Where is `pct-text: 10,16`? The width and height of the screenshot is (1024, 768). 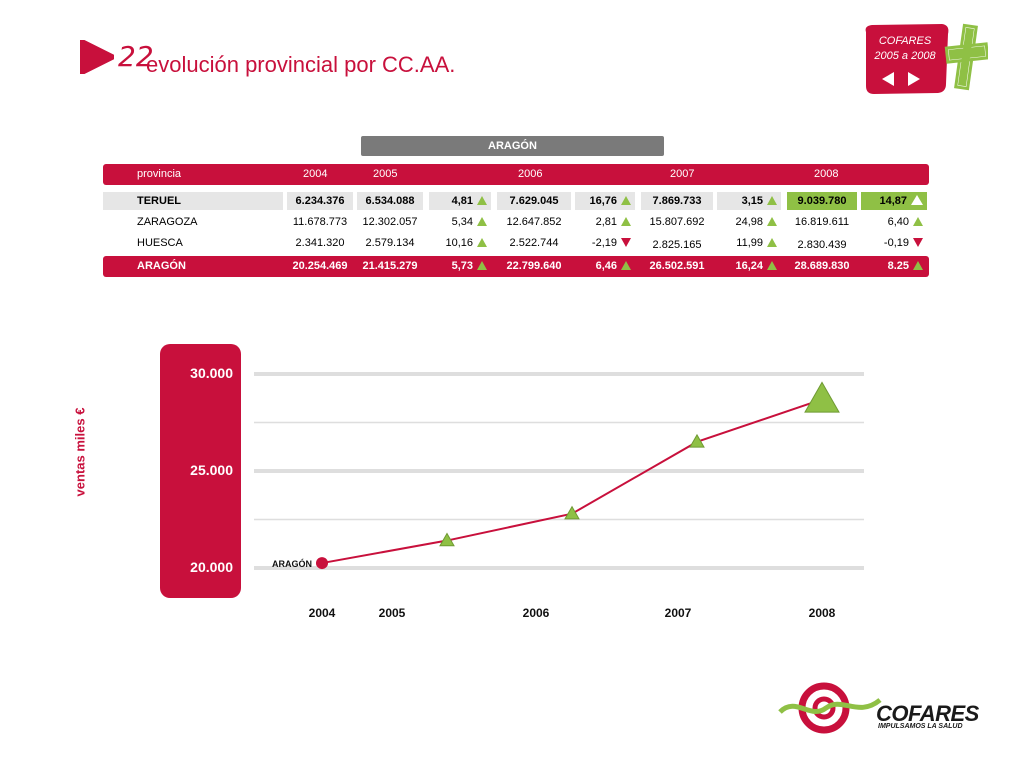
pct-text: 10,16 is located at coordinates (459, 243).